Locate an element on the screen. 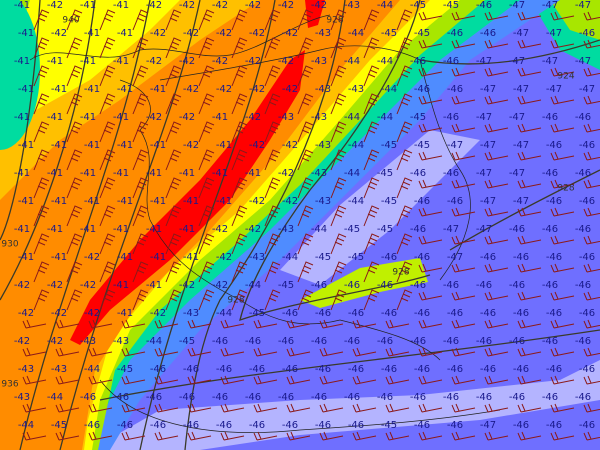  temperature-label: -45 is located at coordinates (356, 257).